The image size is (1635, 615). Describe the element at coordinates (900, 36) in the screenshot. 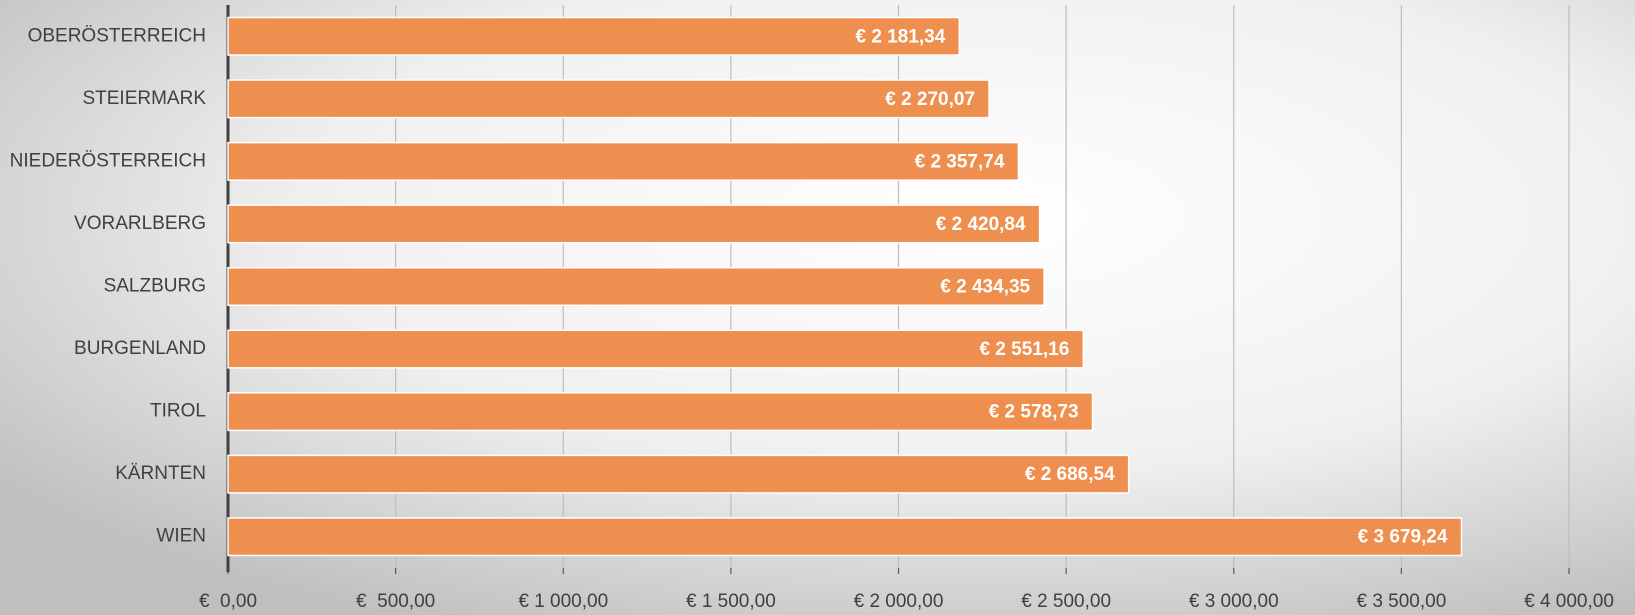

I see `data-label: € 2 181,34` at that location.